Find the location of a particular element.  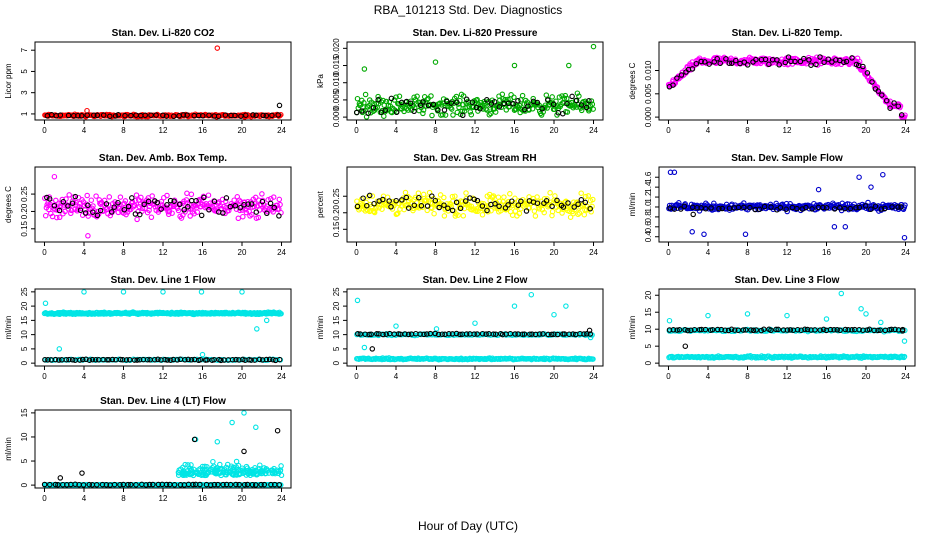

y-tick-label: 0.20 is located at coordinates (336, 212).